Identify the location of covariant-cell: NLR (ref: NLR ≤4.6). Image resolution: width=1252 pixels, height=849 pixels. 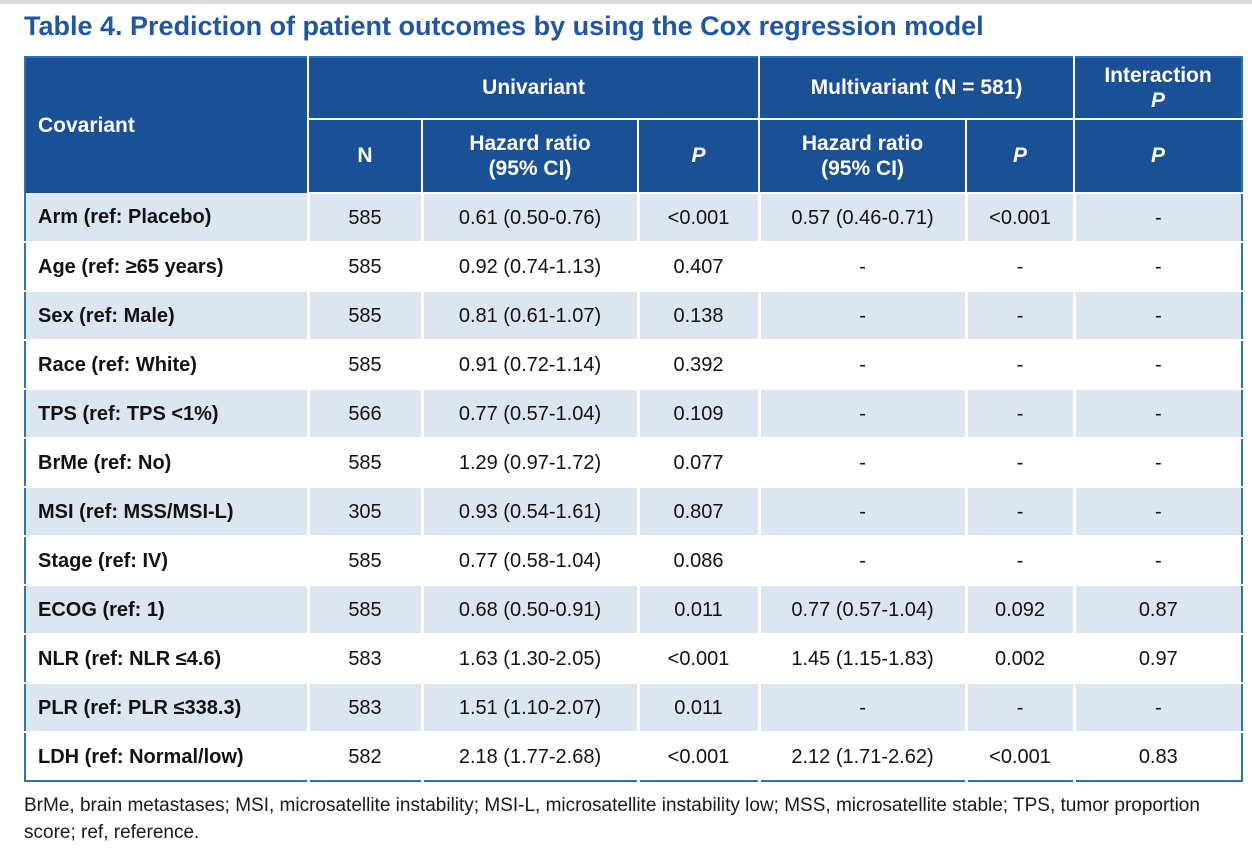
(167, 659).